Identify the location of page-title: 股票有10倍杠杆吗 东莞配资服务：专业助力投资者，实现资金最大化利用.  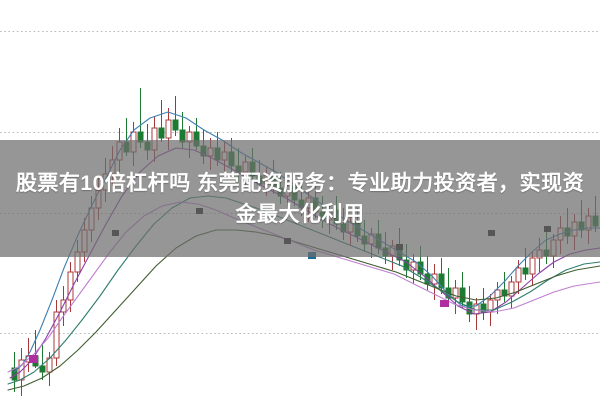
(300, 198).